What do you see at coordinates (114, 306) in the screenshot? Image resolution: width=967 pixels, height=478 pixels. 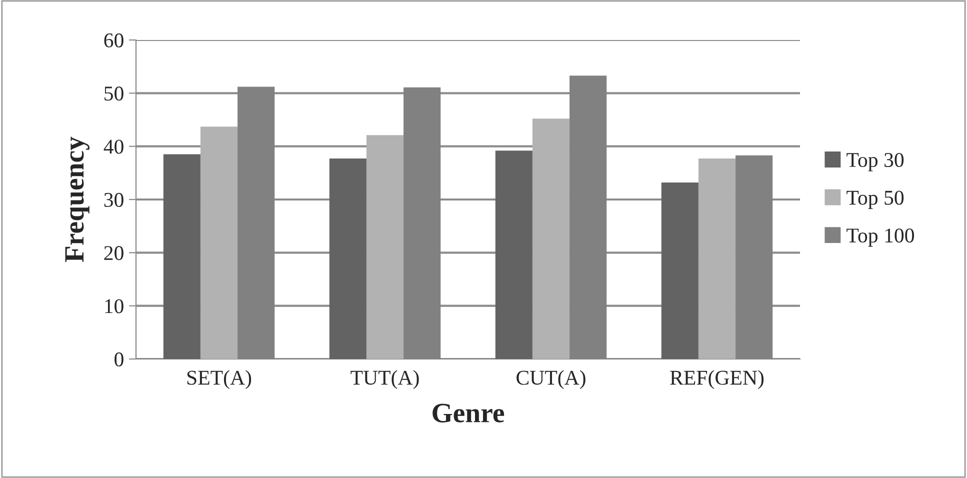 I see `y-tick-label: 10` at bounding box center [114, 306].